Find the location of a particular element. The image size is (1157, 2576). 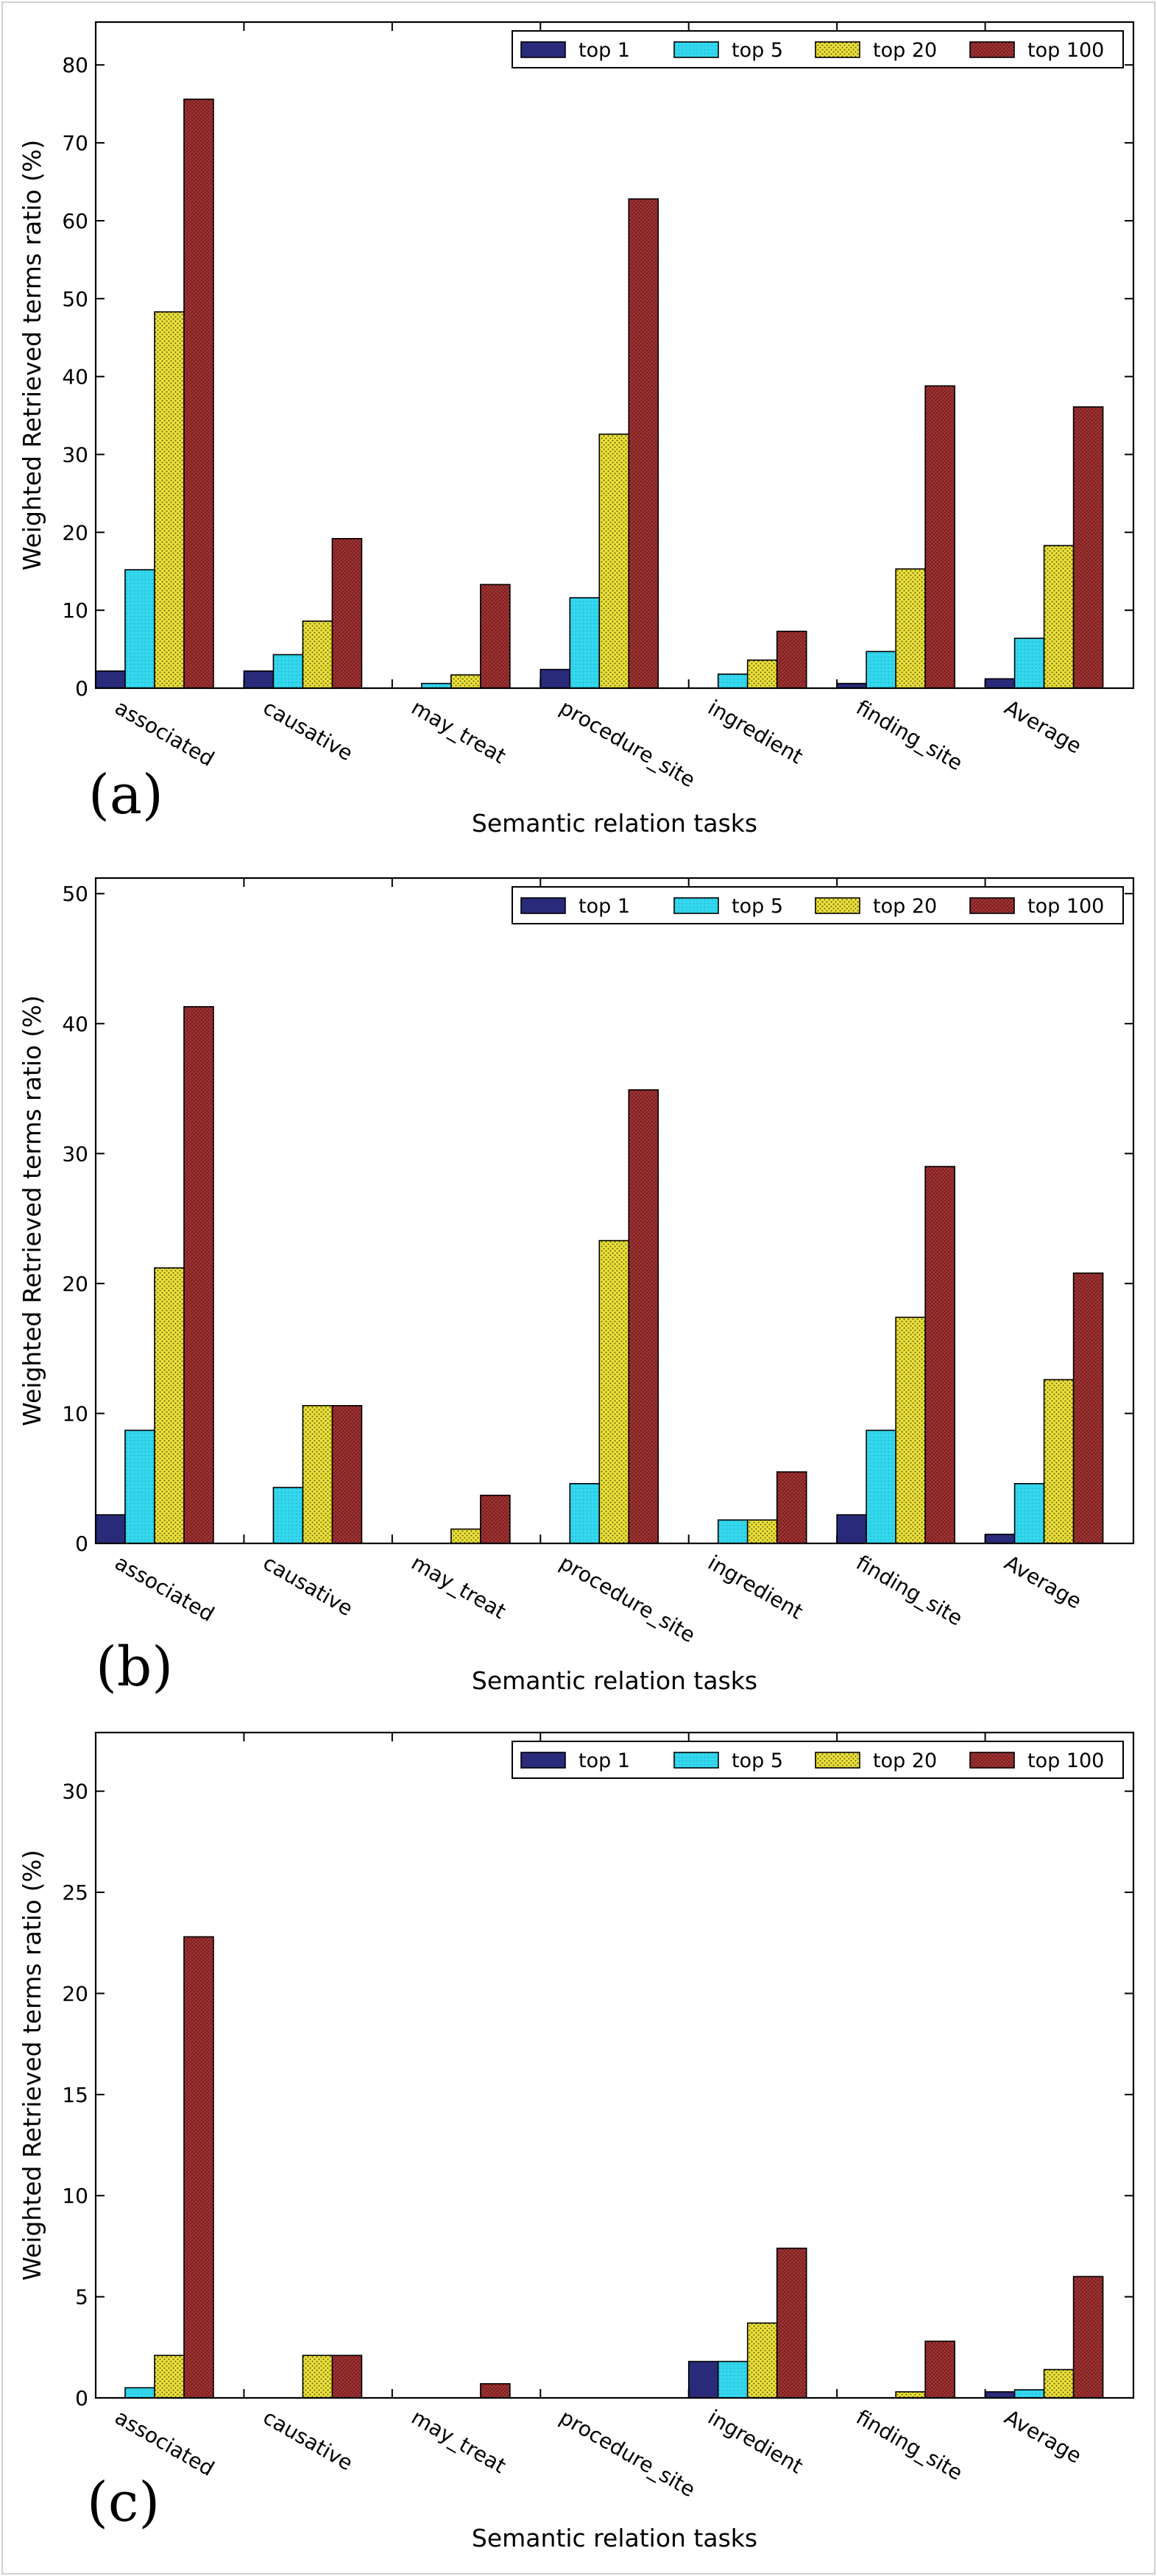

y-tick-label: 70 is located at coordinates (75, 143).